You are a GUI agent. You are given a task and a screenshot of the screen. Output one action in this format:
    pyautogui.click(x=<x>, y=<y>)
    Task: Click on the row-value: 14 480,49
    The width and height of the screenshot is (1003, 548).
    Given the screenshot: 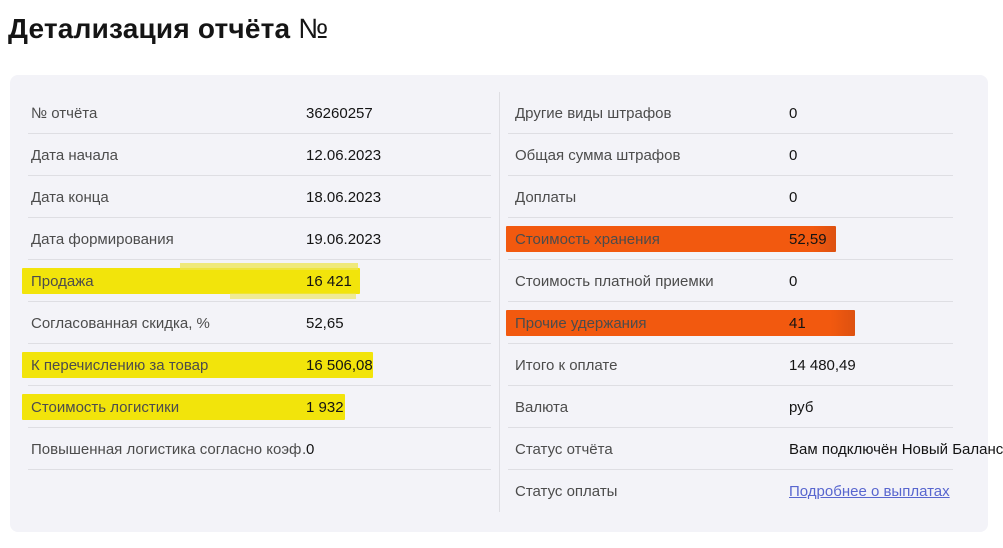 What is the action you would take?
    pyautogui.click(x=822, y=365)
    